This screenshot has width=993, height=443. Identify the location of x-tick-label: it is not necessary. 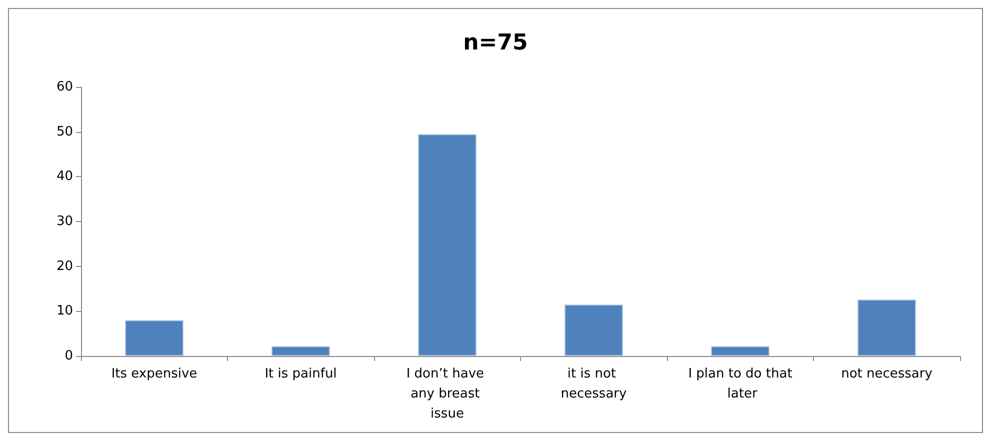
(594, 384).